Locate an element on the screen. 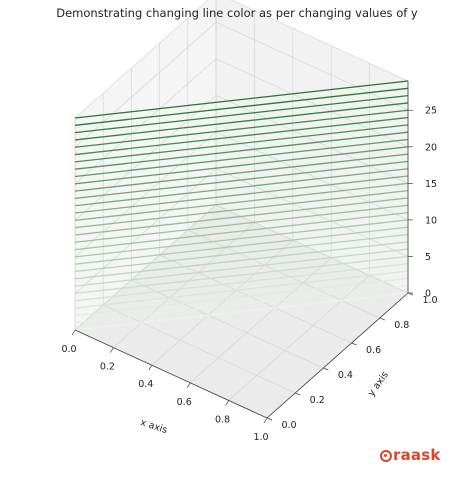 Image resolution: width=474 pixels, height=490 pixels. y-axis-line is located at coordinates (337, 355).